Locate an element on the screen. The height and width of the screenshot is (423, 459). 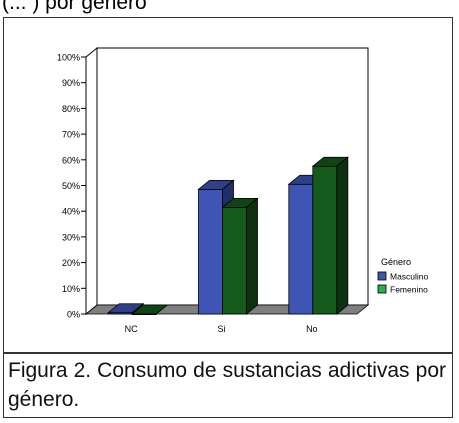
legend-label-masculino: Masculino is located at coordinates (409, 277).